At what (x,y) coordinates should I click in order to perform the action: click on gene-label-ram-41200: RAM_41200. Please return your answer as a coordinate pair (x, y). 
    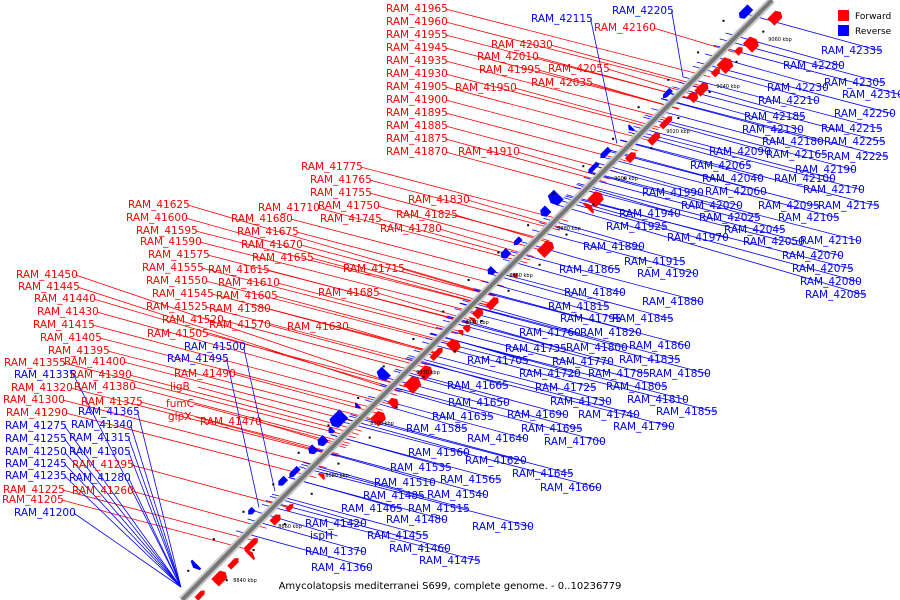
    Looking at the image, I should click on (45, 513).